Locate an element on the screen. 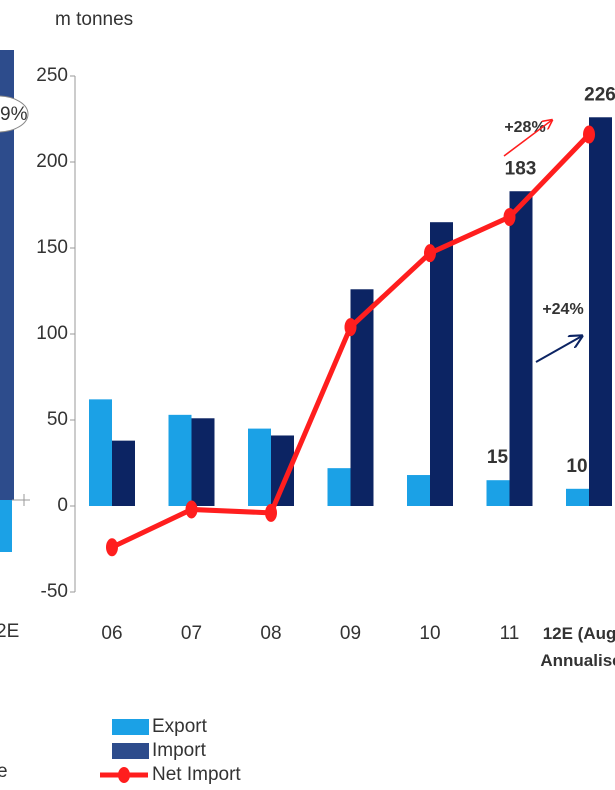  annotation: +24% is located at coordinates (562, 309).